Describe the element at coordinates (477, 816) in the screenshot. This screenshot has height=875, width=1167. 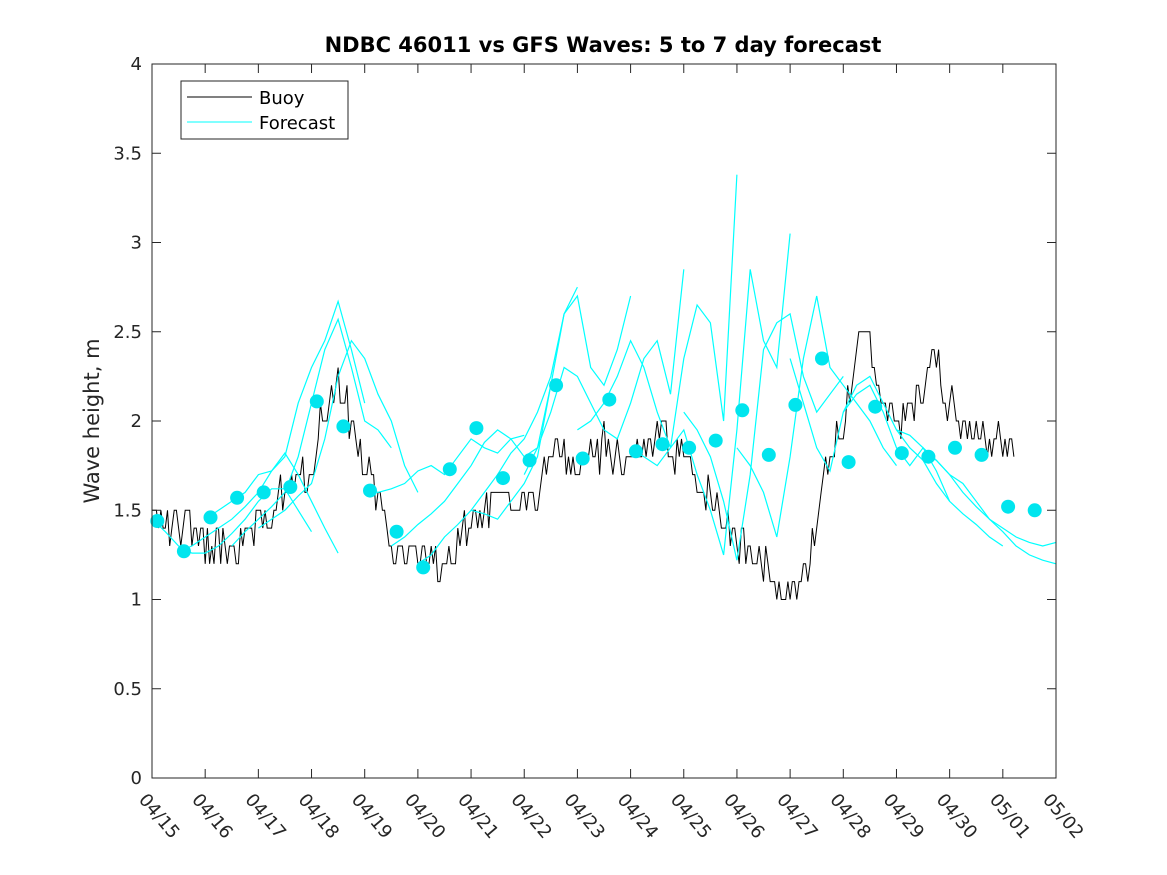
I see `x-tick-label: 04/21` at that location.